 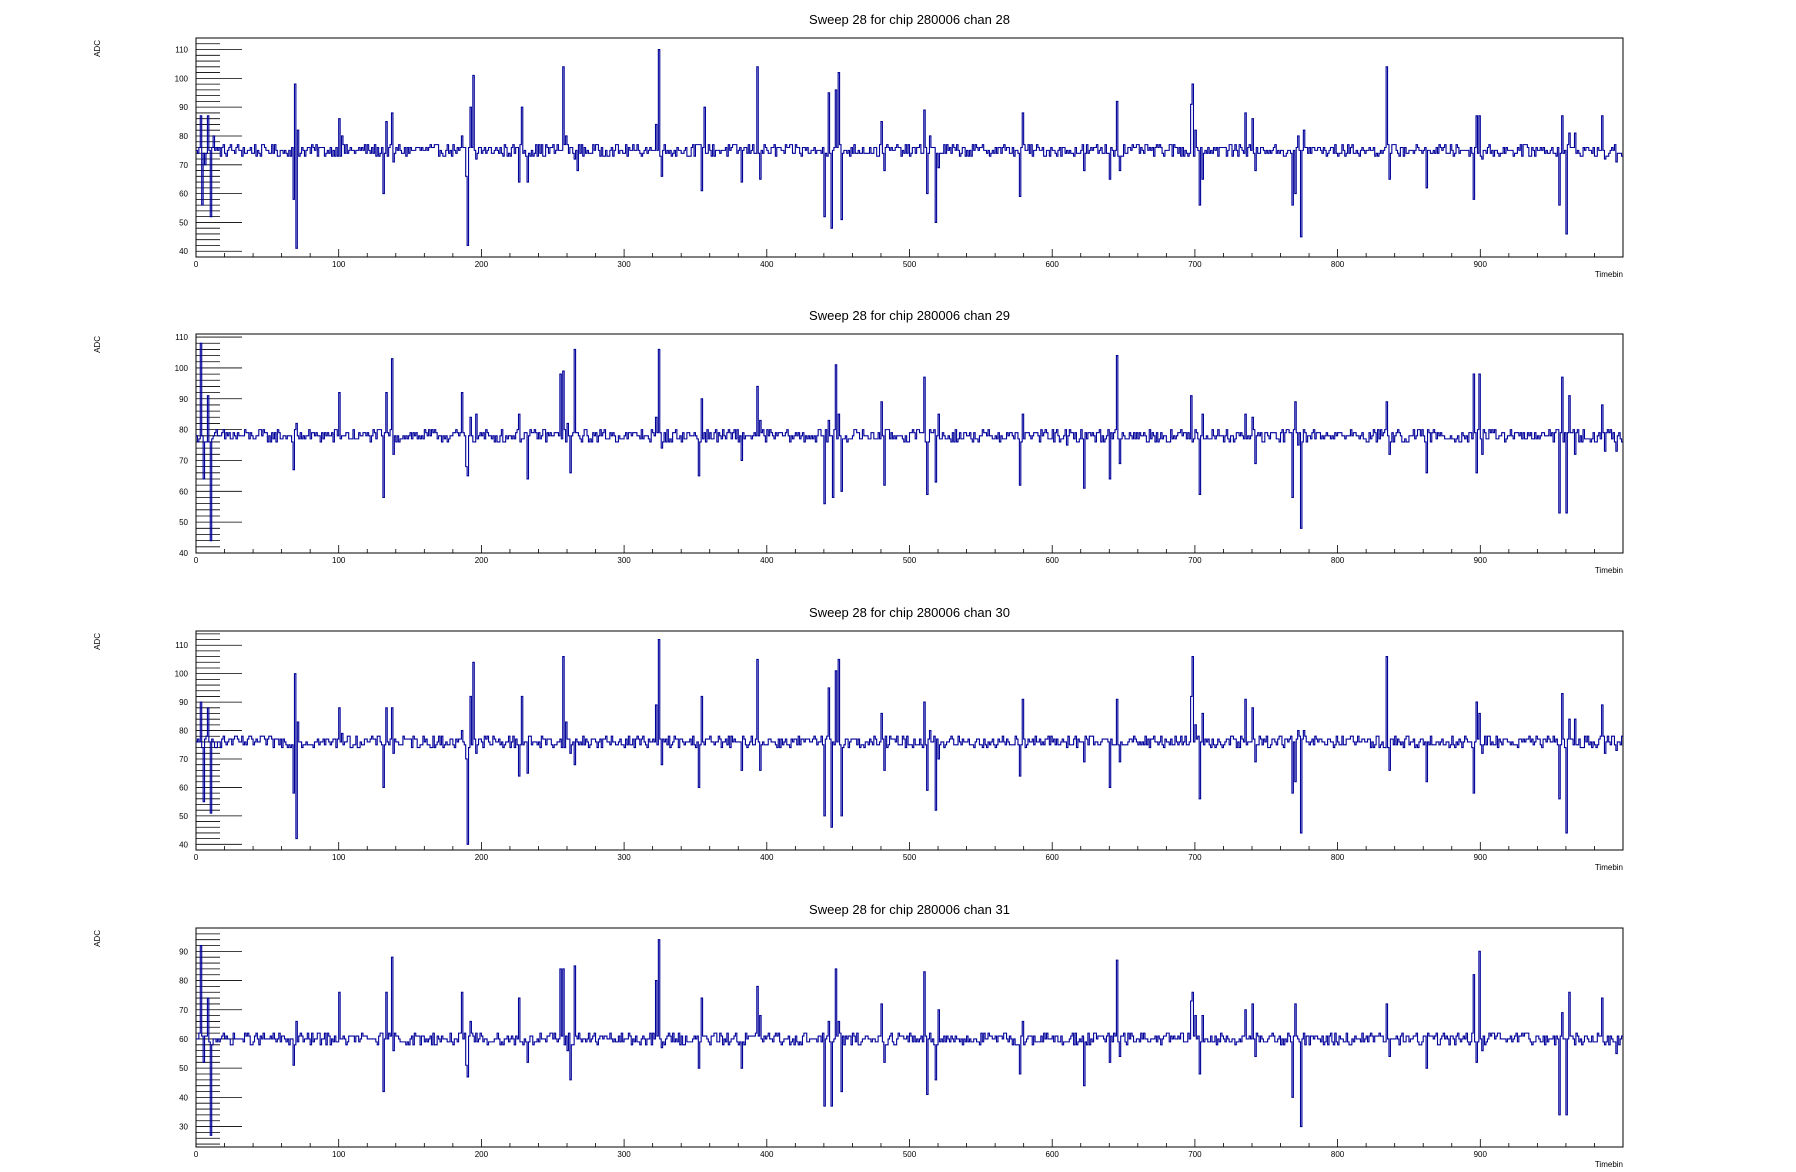 I want to click on chart-title: Sweep 28 for chip 280006 chan 31, so click(x=909, y=909).